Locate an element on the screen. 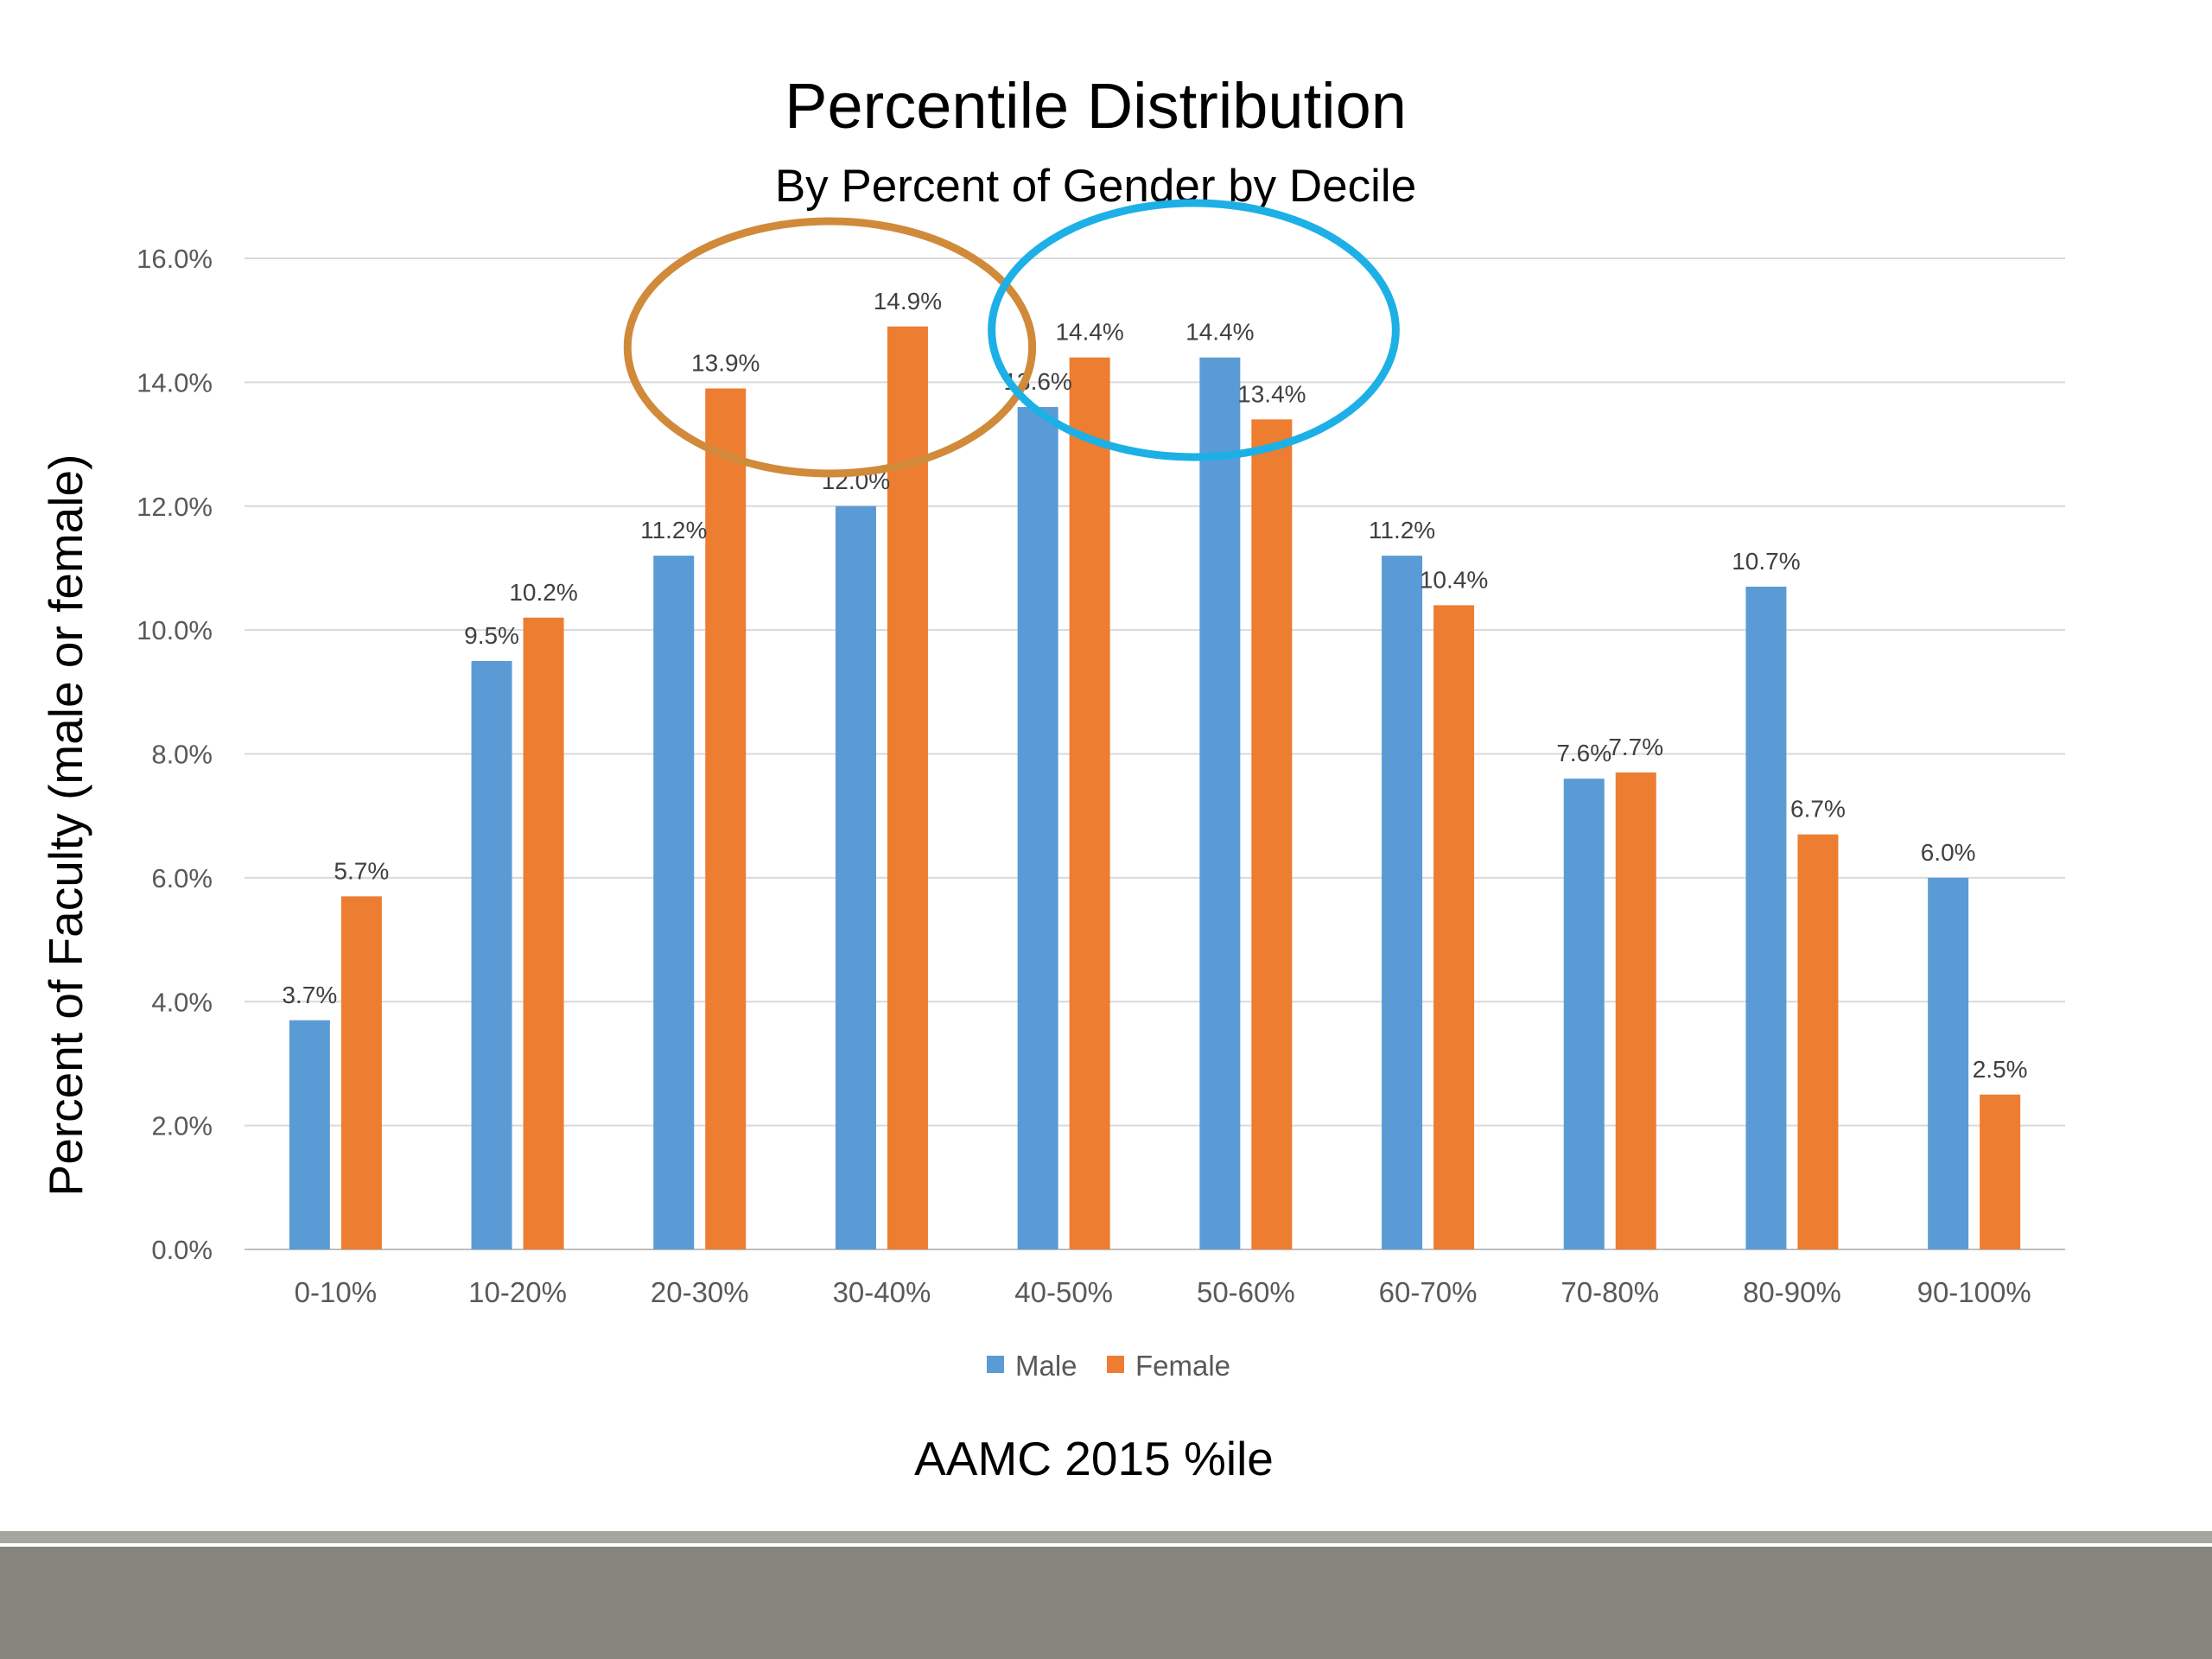 This screenshot has width=2212, height=1659. bar-male-40-50% is located at coordinates (1037, 828).